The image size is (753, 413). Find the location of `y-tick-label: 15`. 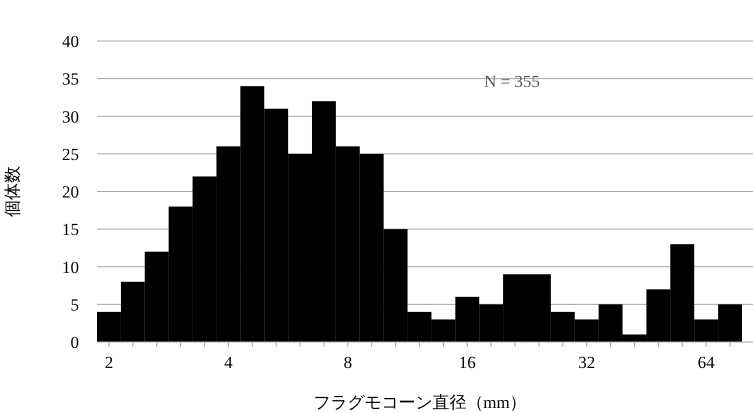

y-tick-label: 15 is located at coordinates (70, 230).